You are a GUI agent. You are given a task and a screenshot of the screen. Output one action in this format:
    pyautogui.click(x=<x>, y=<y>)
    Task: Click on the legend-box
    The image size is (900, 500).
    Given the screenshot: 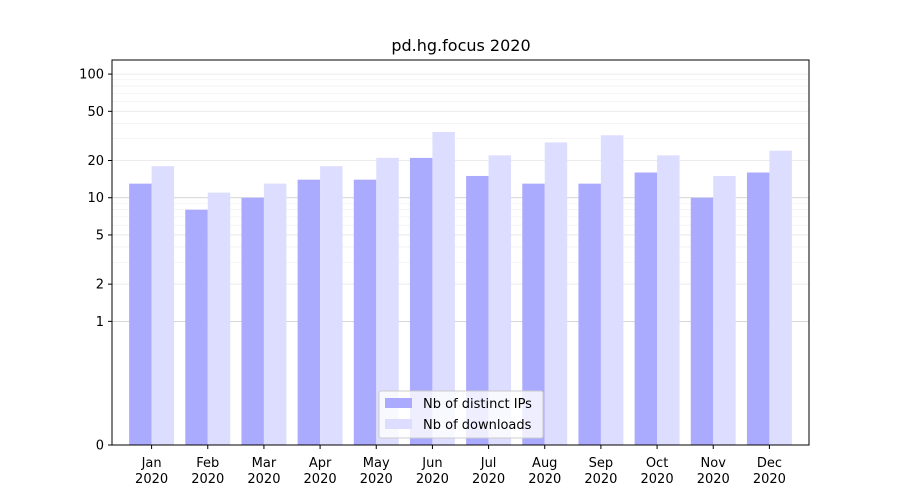 What is the action you would take?
    pyautogui.click(x=461, y=414)
    